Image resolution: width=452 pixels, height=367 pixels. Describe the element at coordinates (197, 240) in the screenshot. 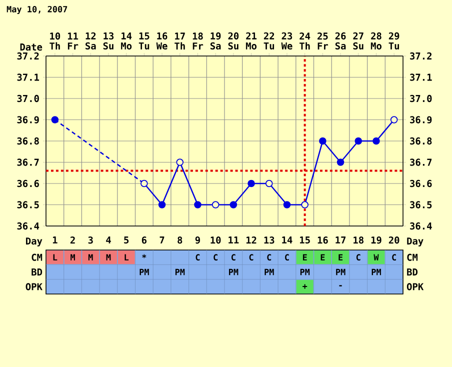

I see `x-tick-label: 9` at that location.